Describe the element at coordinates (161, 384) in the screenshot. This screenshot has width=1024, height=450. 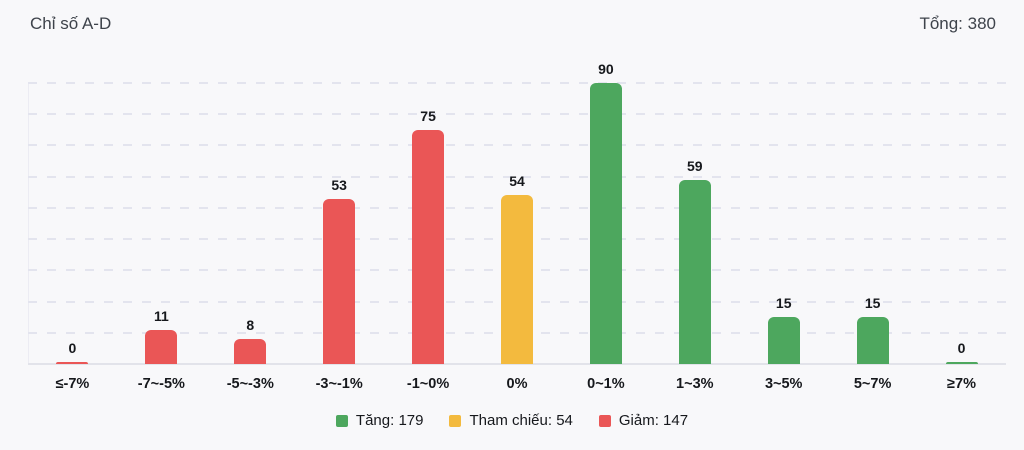
I see `x-axis-label: -7~-5%` at that location.